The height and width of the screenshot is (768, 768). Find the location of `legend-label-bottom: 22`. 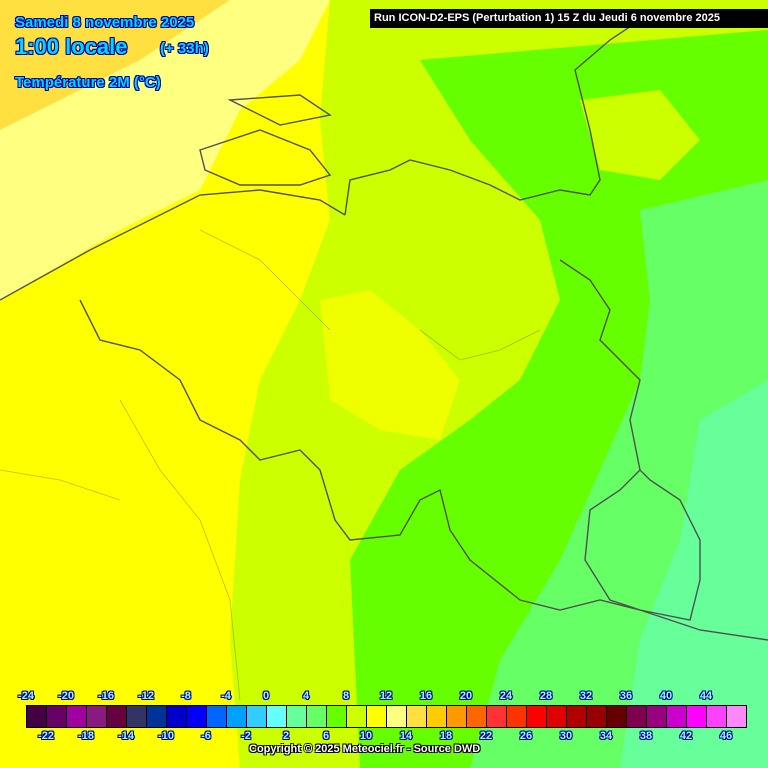

legend-label-bottom: 22 is located at coordinates (486, 736).